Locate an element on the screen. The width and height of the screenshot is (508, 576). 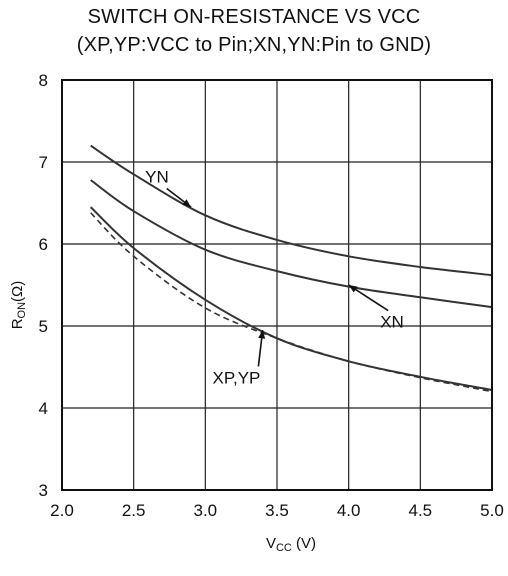
annotation-label: XP,YP is located at coordinates (237, 377).